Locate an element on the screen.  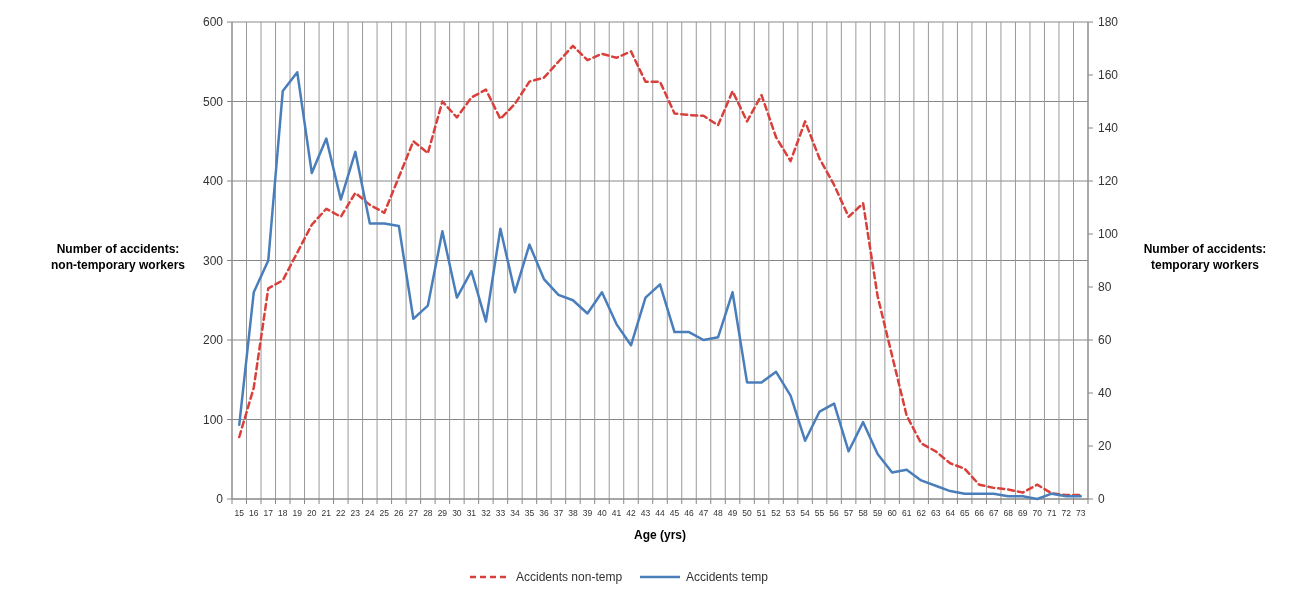
y-tick-label: 0 is located at coordinates (220, 499).